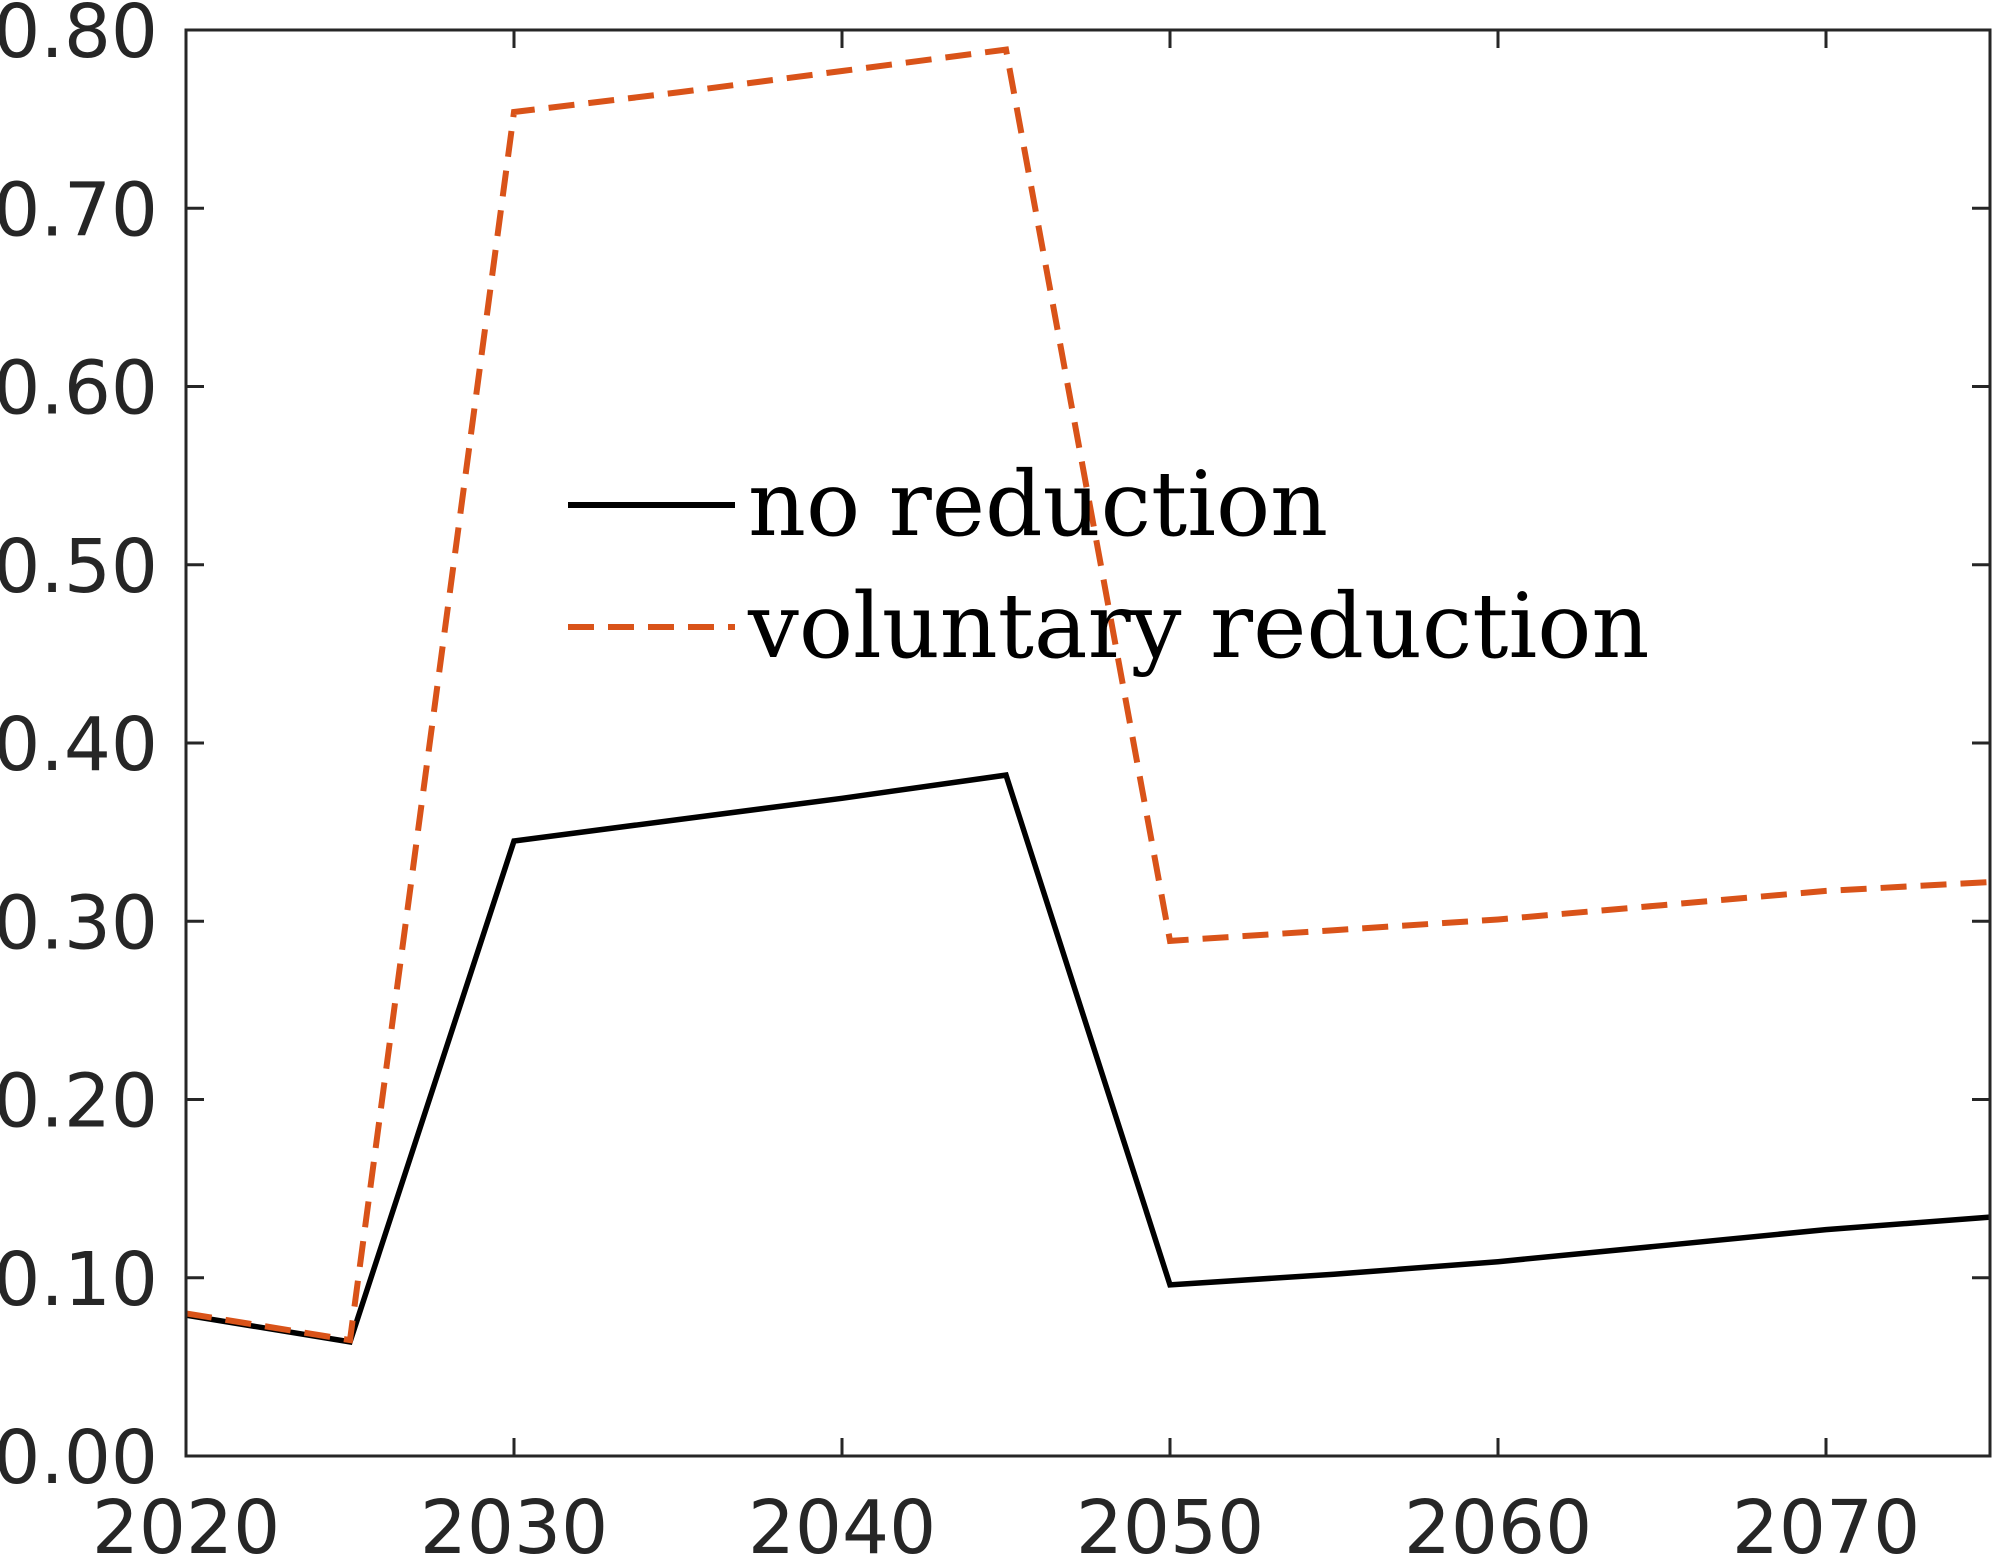 The height and width of the screenshot is (1554, 1996). Describe the element at coordinates (79, 1102) in the screenshot. I see `y-tick-label: 0.20` at that location.